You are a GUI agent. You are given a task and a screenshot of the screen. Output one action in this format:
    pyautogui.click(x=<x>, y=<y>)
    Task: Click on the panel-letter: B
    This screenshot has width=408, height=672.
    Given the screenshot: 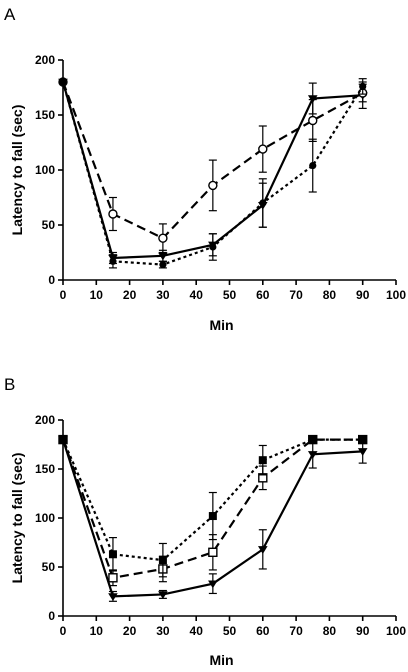 What is the action you would take?
    pyautogui.click(x=9, y=384)
    